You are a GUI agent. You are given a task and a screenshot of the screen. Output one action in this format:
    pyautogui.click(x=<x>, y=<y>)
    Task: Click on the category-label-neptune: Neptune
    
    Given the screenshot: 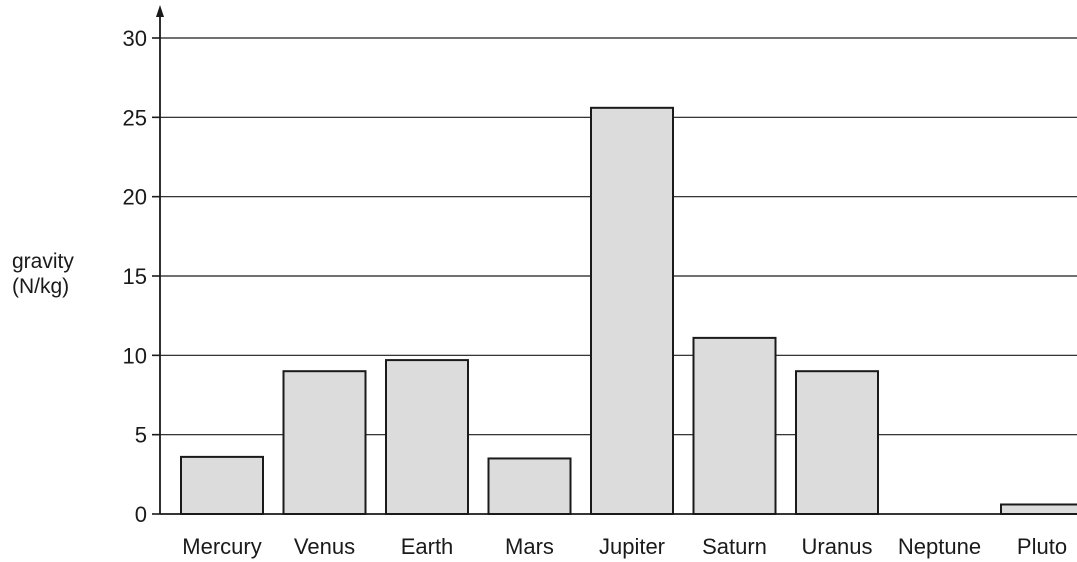 What is the action you would take?
    pyautogui.click(x=939, y=546)
    